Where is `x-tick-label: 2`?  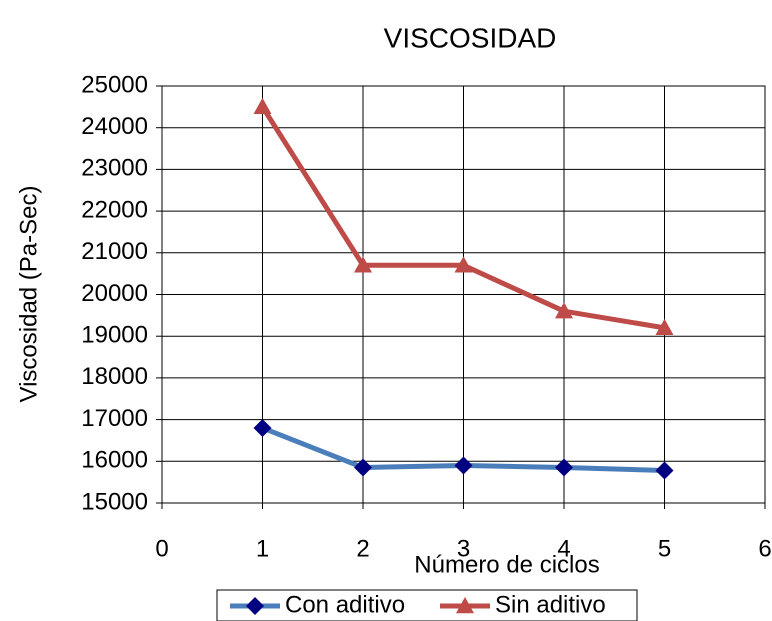 x-tick-label: 2 is located at coordinates (362, 548).